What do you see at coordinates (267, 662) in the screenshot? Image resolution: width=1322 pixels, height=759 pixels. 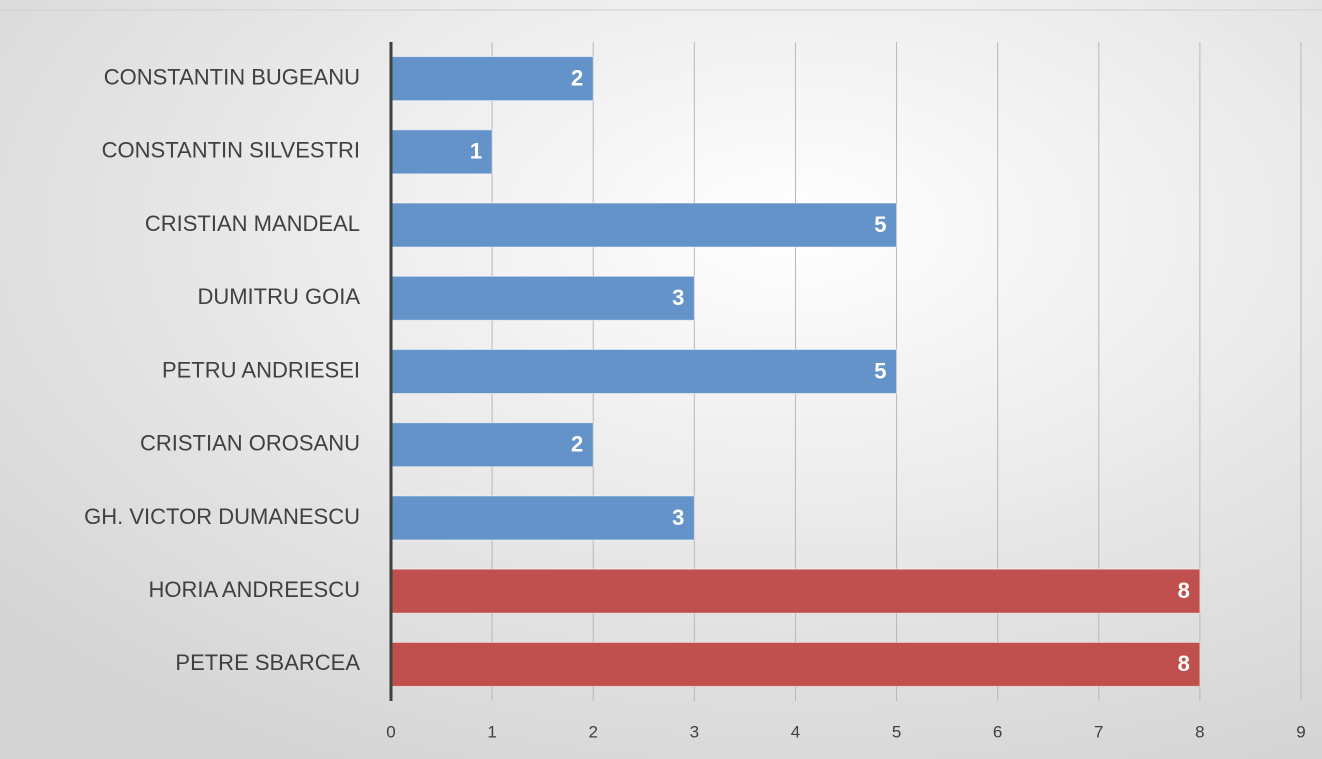 I see `y-tick-label: PETRE SBARCEA` at bounding box center [267, 662].